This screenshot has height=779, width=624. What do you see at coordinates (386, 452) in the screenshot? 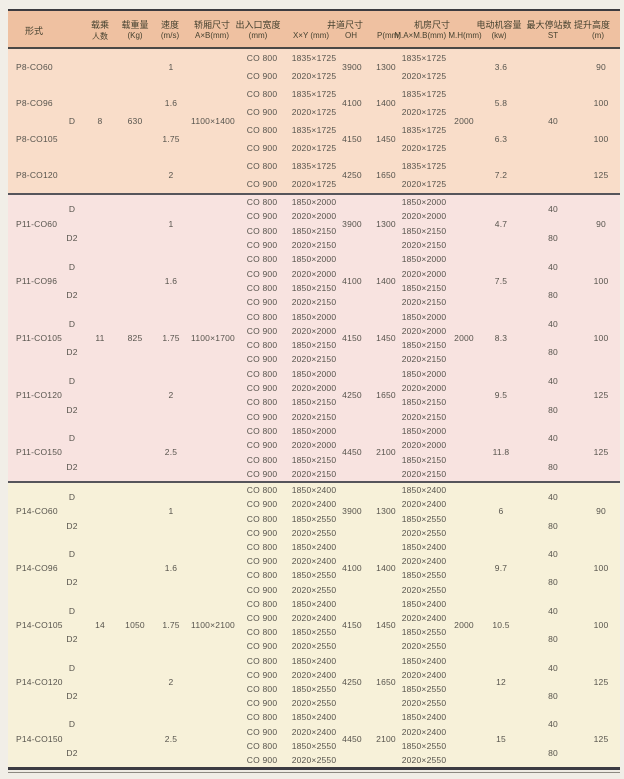
I see `cell-pit-depth: 2100` at bounding box center [386, 452].